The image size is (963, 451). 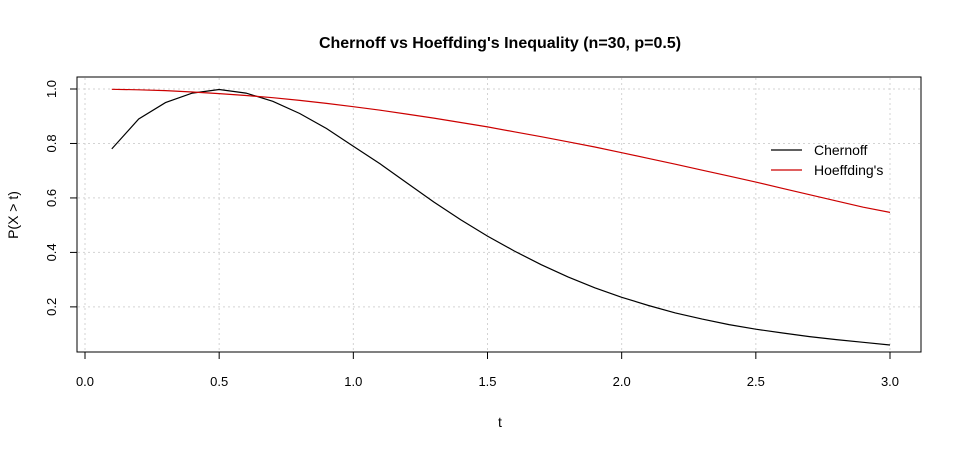 I want to click on x-tick-label: 0.0, so click(x=85, y=381).